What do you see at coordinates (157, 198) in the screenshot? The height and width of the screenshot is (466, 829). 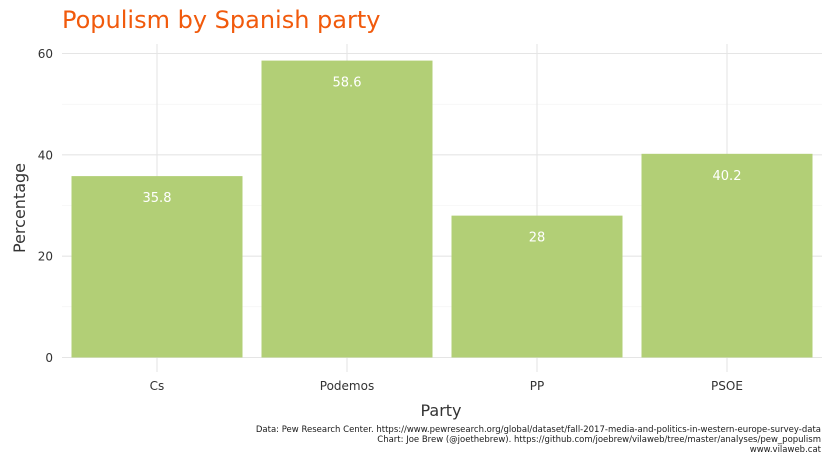 I see `data-label: 35.8` at bounding box center [157, 198].